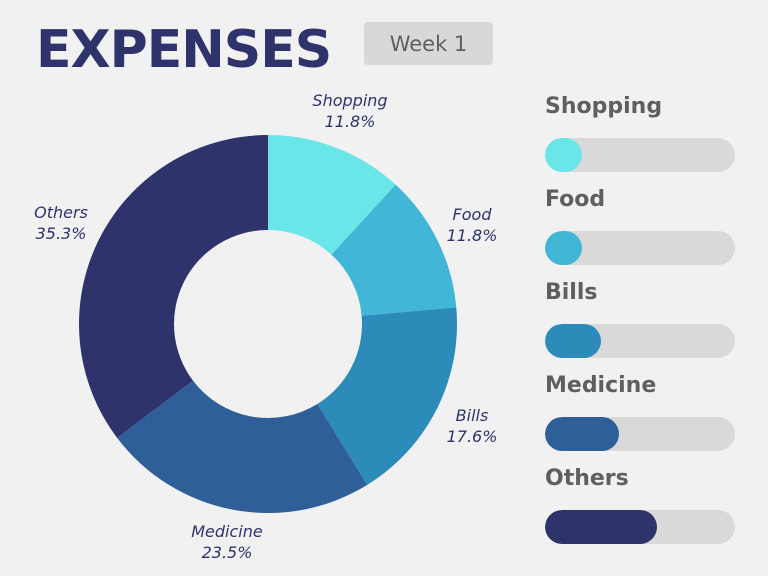 The height and width of the screenshot is (576, 768). Describe the element at coordinates (174, 286) in the screenshot. I see `donut-slice-others` at that location.